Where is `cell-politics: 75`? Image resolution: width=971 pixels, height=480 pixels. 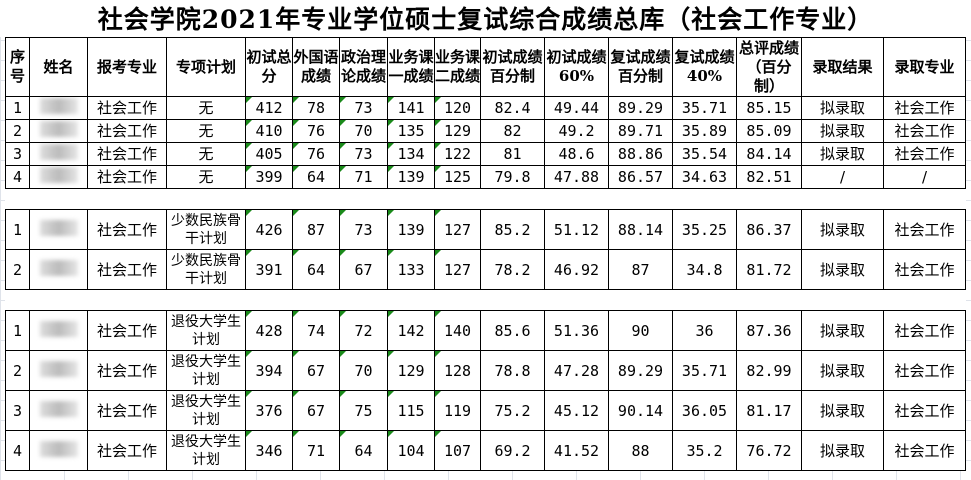
cell-politics: 75 is located at coordinates (363, 410).